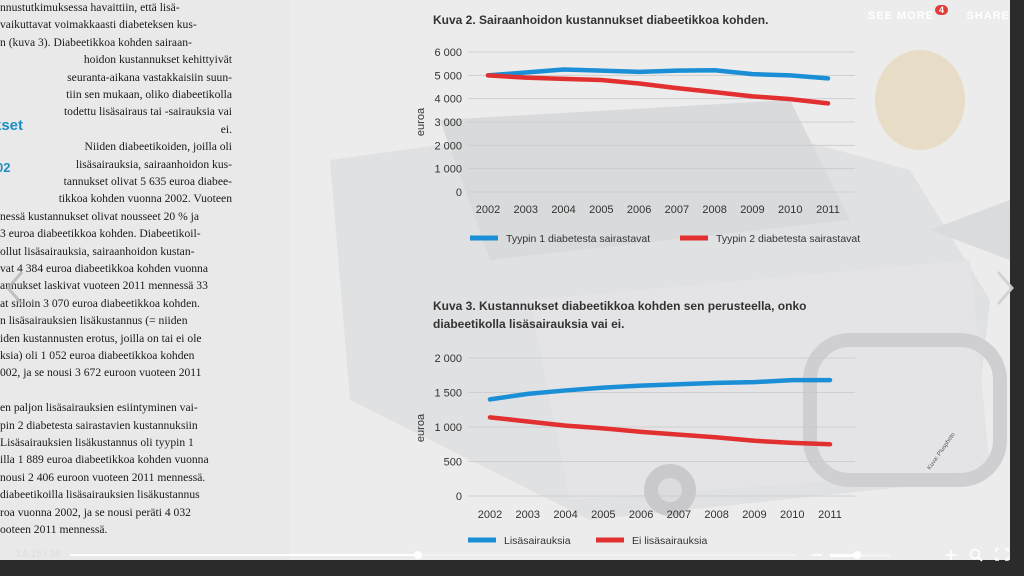 Image resolution: width=1024 pixels, height=576 pixels. Describe the element at coordinates (20, 100) in the screenshot. I see `partial-section-heading: kset 02` at that location.